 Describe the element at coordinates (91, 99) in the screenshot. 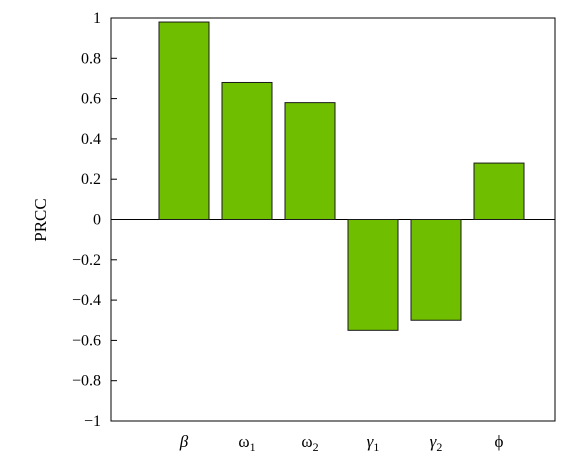

I see `y-tick-label: 0.6` at that location.